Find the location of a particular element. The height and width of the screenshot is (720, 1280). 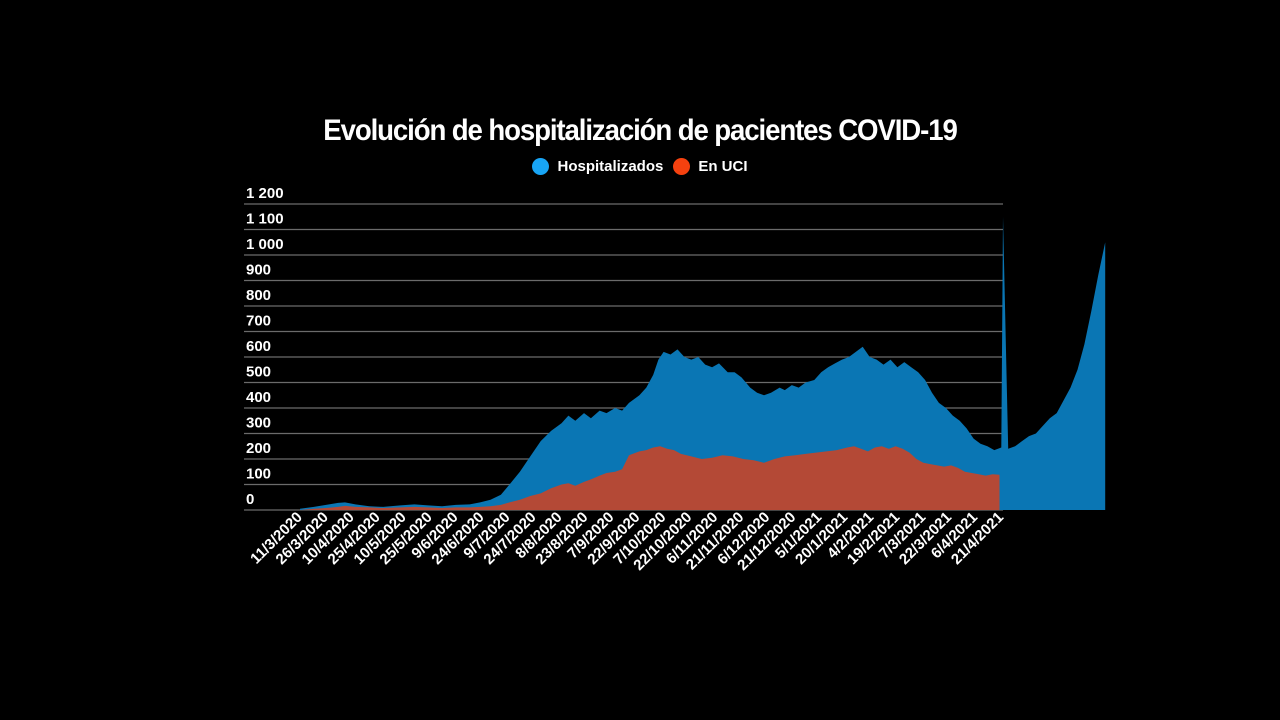

y-tick-label: 800 is located at coordinates (258, 295).